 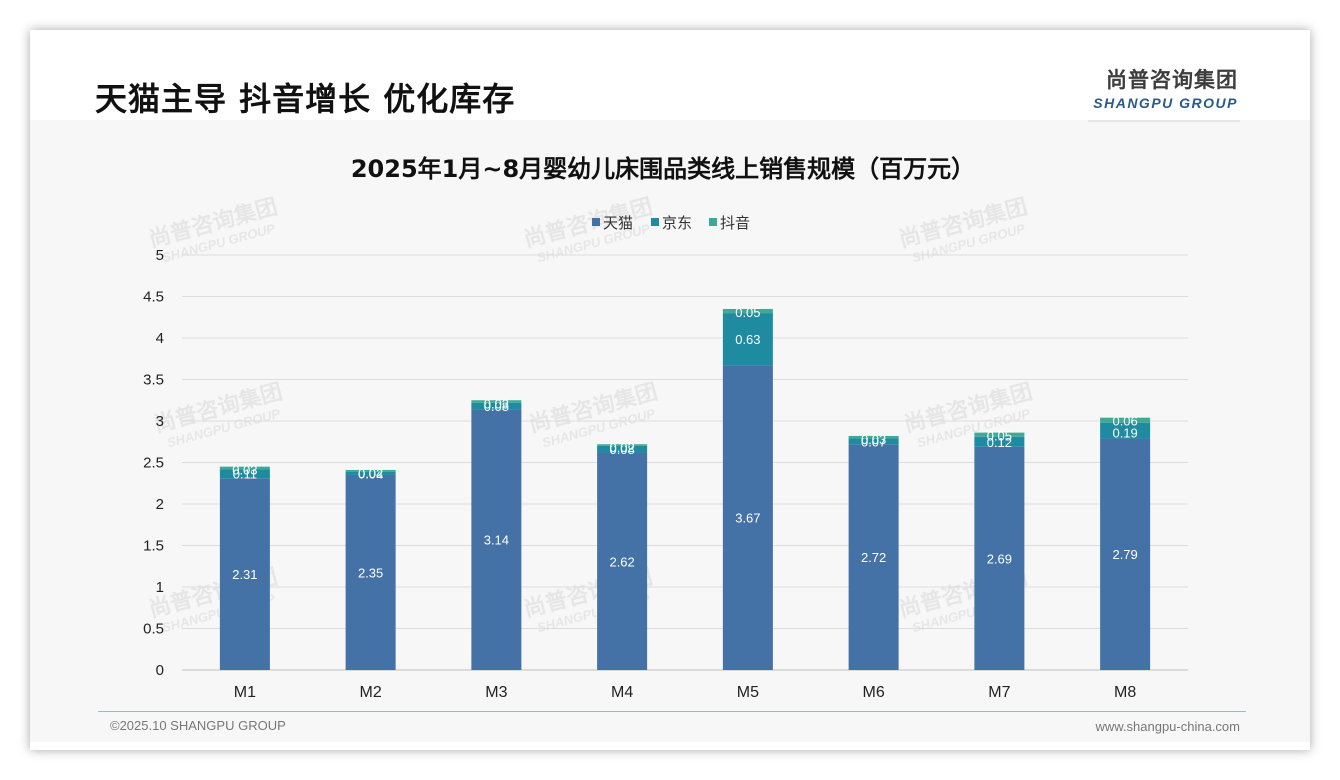 I want to click on y-tick-label: 5, so click(x=160, y=255).